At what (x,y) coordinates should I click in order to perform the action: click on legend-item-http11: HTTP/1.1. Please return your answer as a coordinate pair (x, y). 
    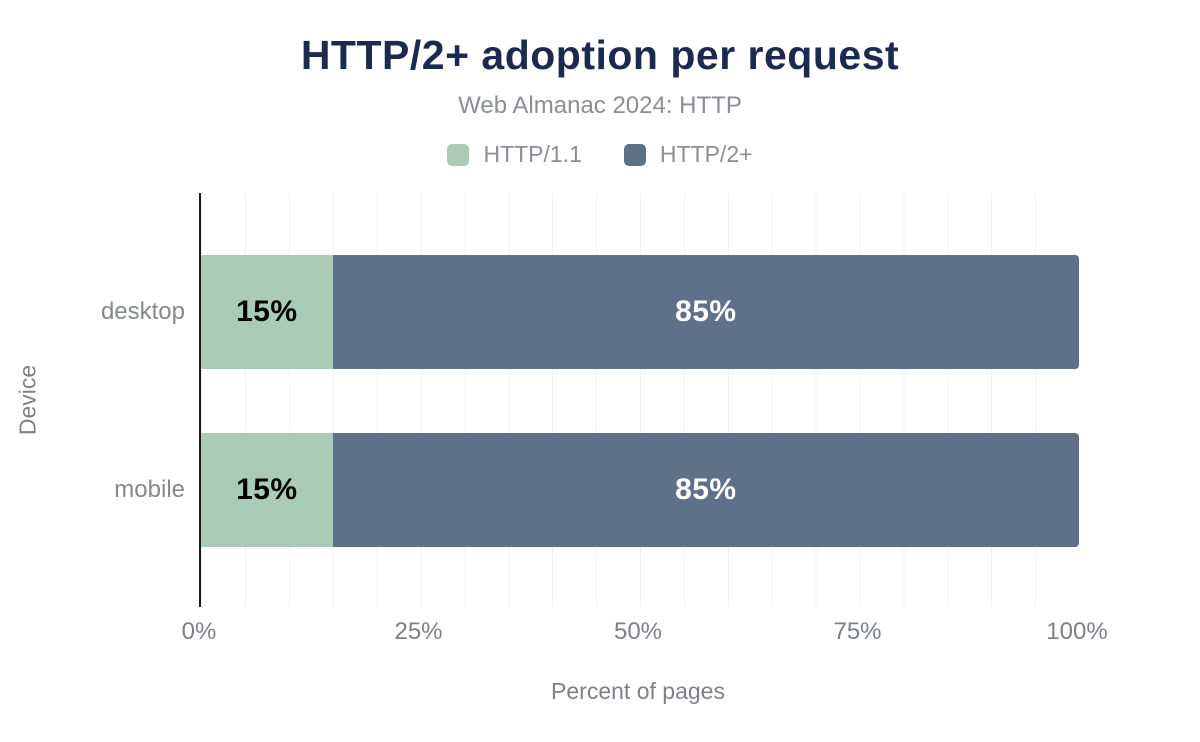
    Looking at the image, I should click on (514, 154).